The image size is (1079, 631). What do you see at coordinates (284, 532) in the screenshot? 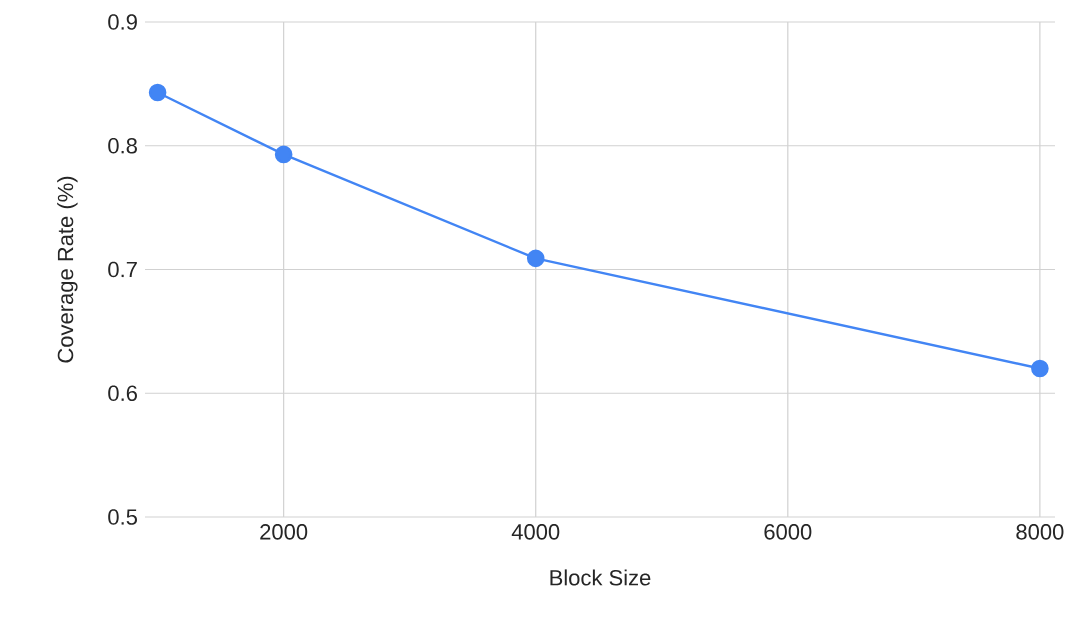
I see `x-tick-label: 2000` at bounding box center [284, 532].